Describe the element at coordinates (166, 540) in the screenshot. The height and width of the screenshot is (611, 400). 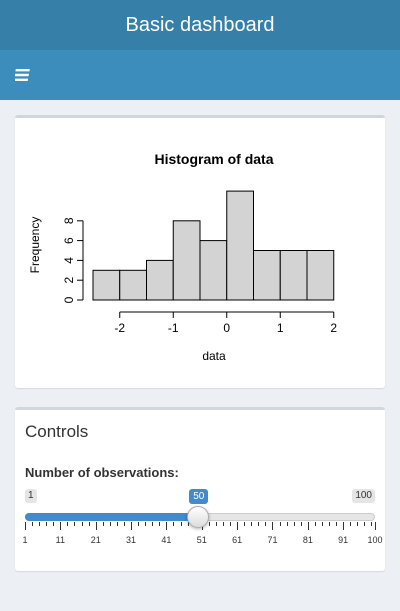
I see `slider-tick-label: 41` at that location.